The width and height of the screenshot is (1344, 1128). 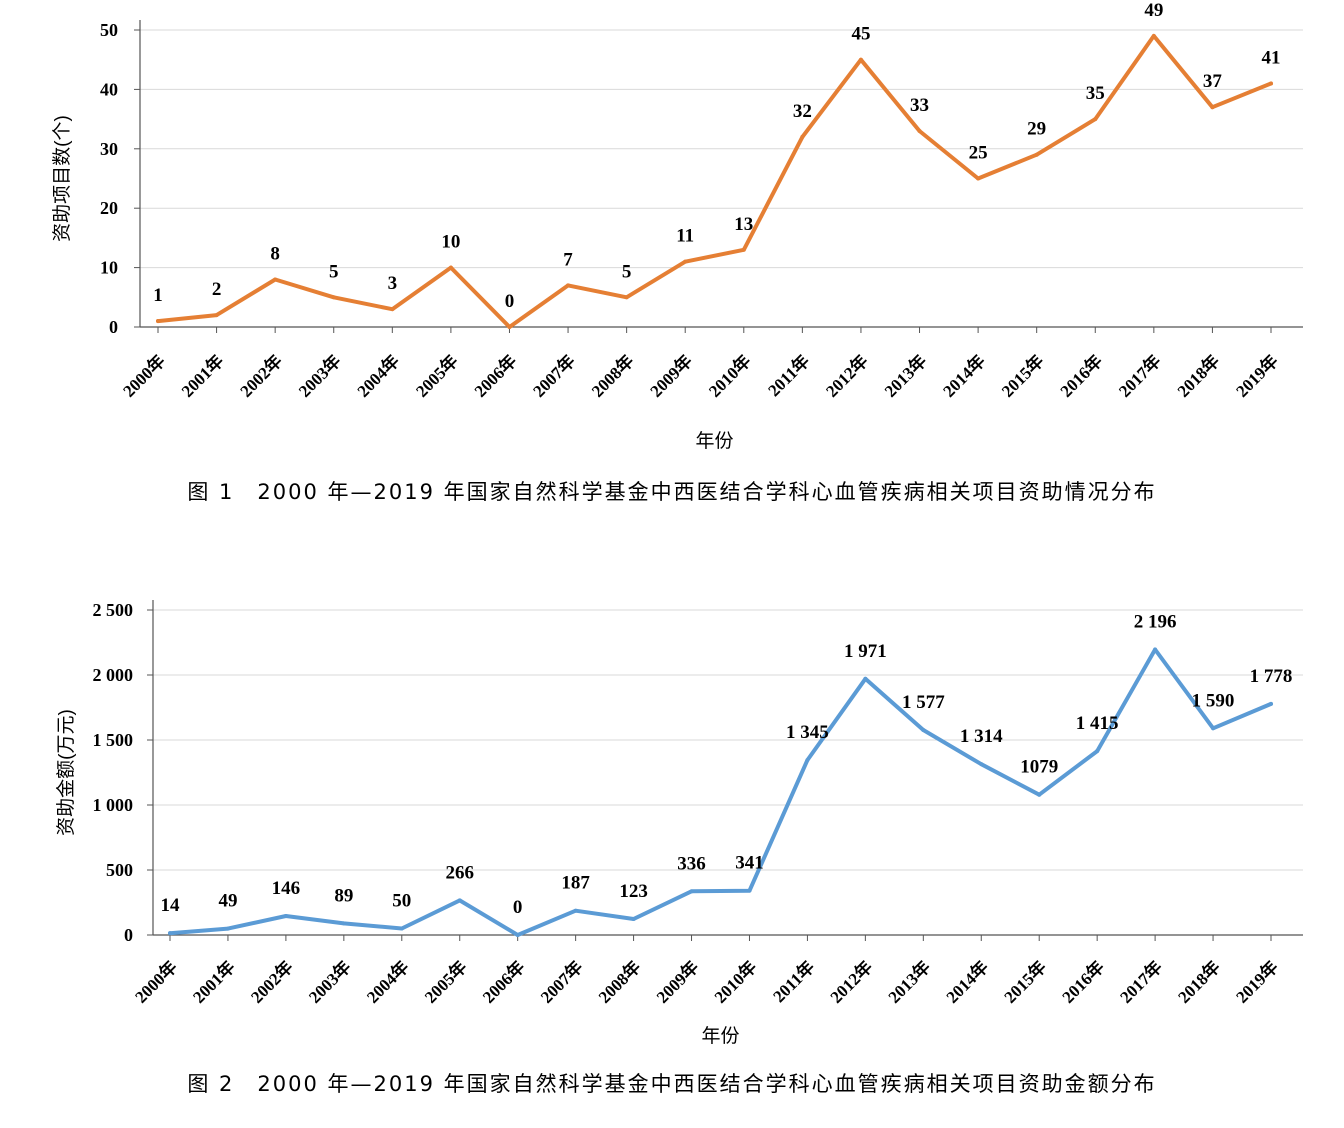 What do you see at coordinates (450, 242) in the screenshot?
I see `data-label: 10` at bounding box center [450, 242].